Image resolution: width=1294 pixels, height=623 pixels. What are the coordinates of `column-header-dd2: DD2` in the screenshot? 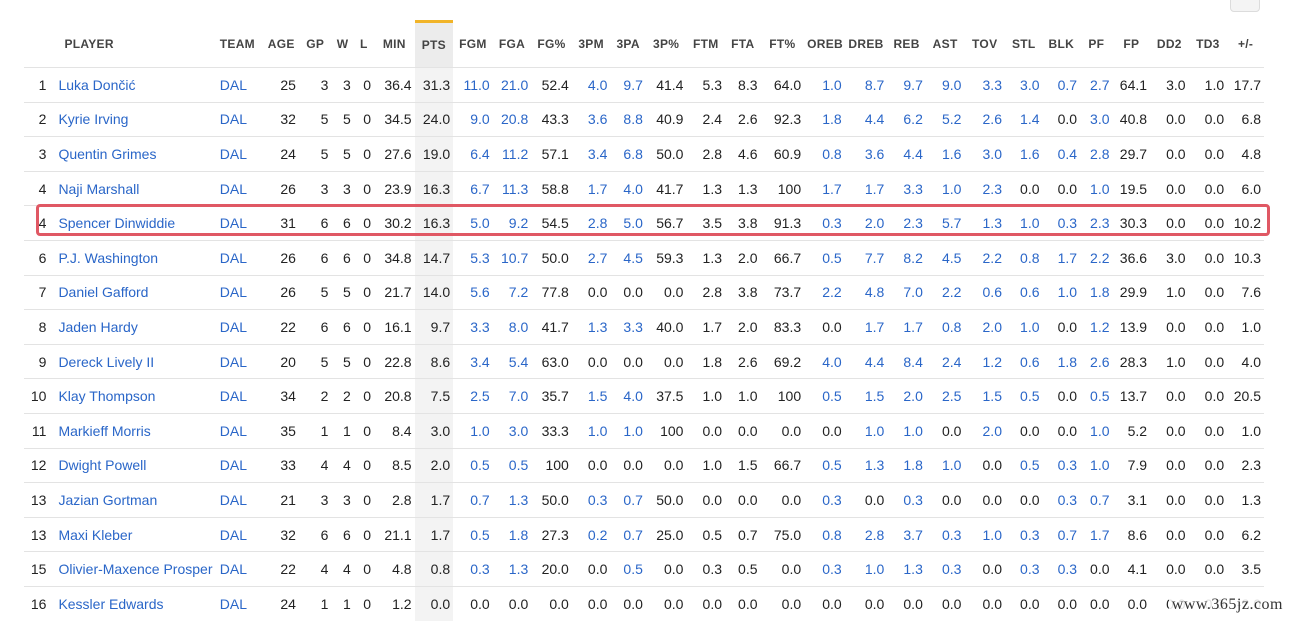 It's located at (1169, 44).